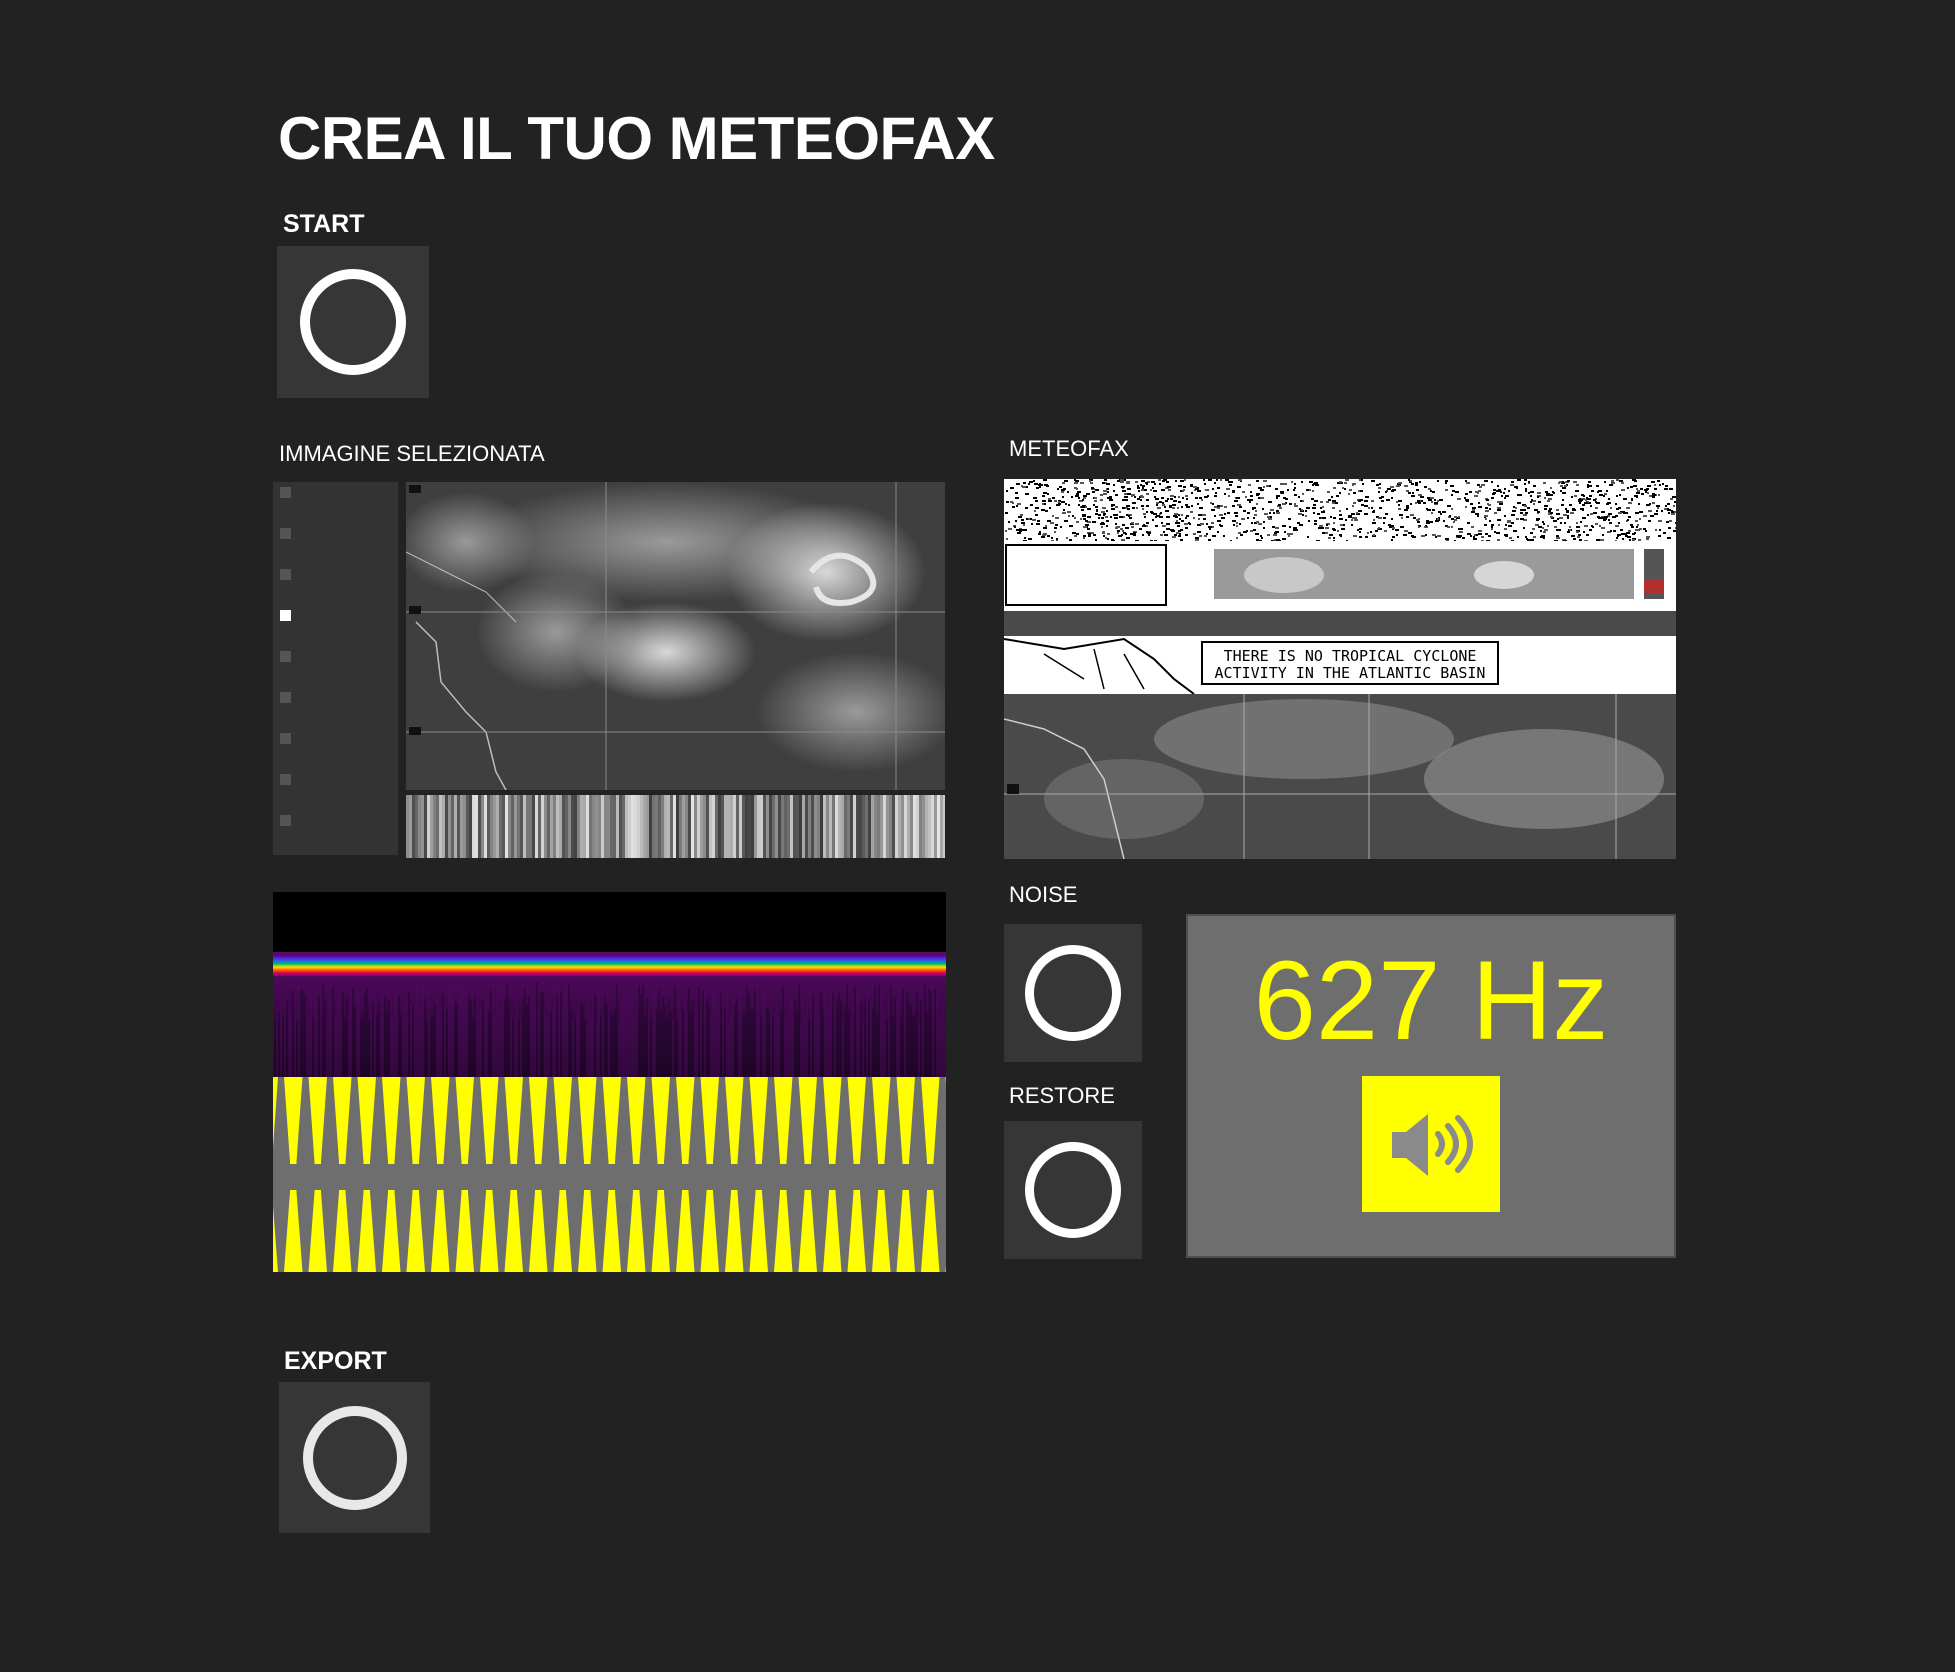  I want to click on frequency-panel: 627 Hz, so click(1431, 1086).